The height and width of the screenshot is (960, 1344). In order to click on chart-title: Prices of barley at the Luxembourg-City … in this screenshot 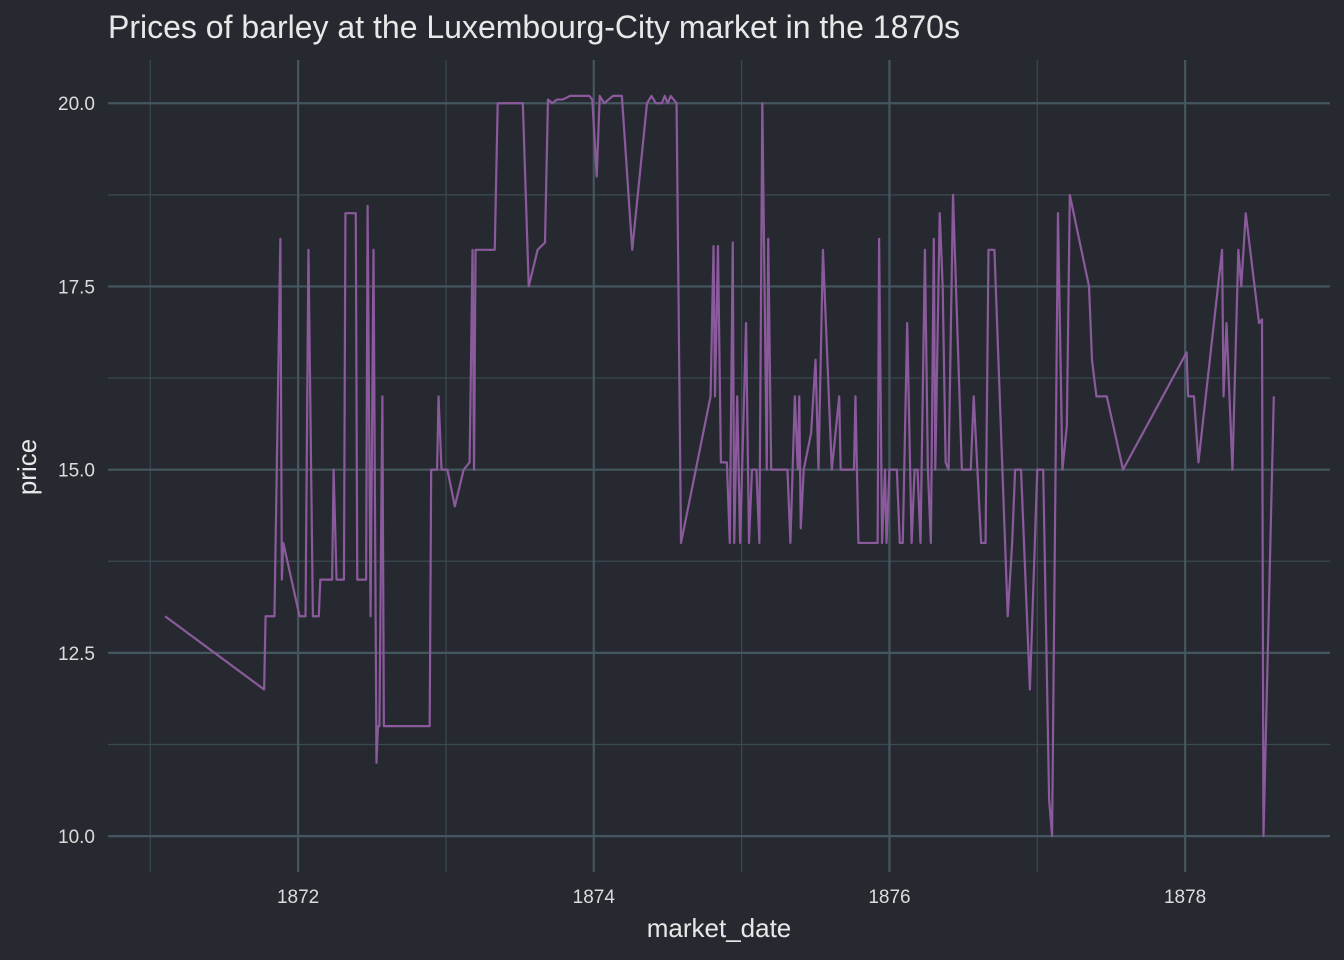, I will do `click(534, 27)`.